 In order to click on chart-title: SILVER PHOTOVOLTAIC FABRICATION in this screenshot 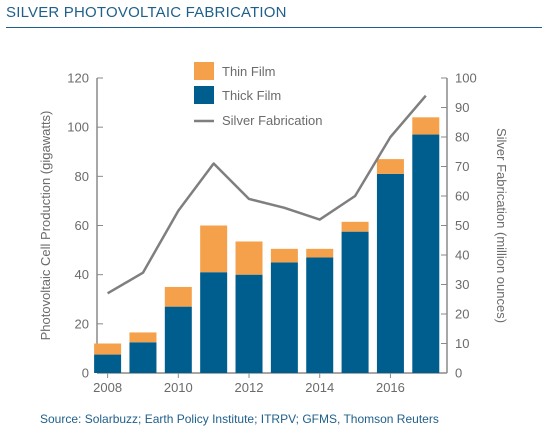, I will do `click(146, 12)`.